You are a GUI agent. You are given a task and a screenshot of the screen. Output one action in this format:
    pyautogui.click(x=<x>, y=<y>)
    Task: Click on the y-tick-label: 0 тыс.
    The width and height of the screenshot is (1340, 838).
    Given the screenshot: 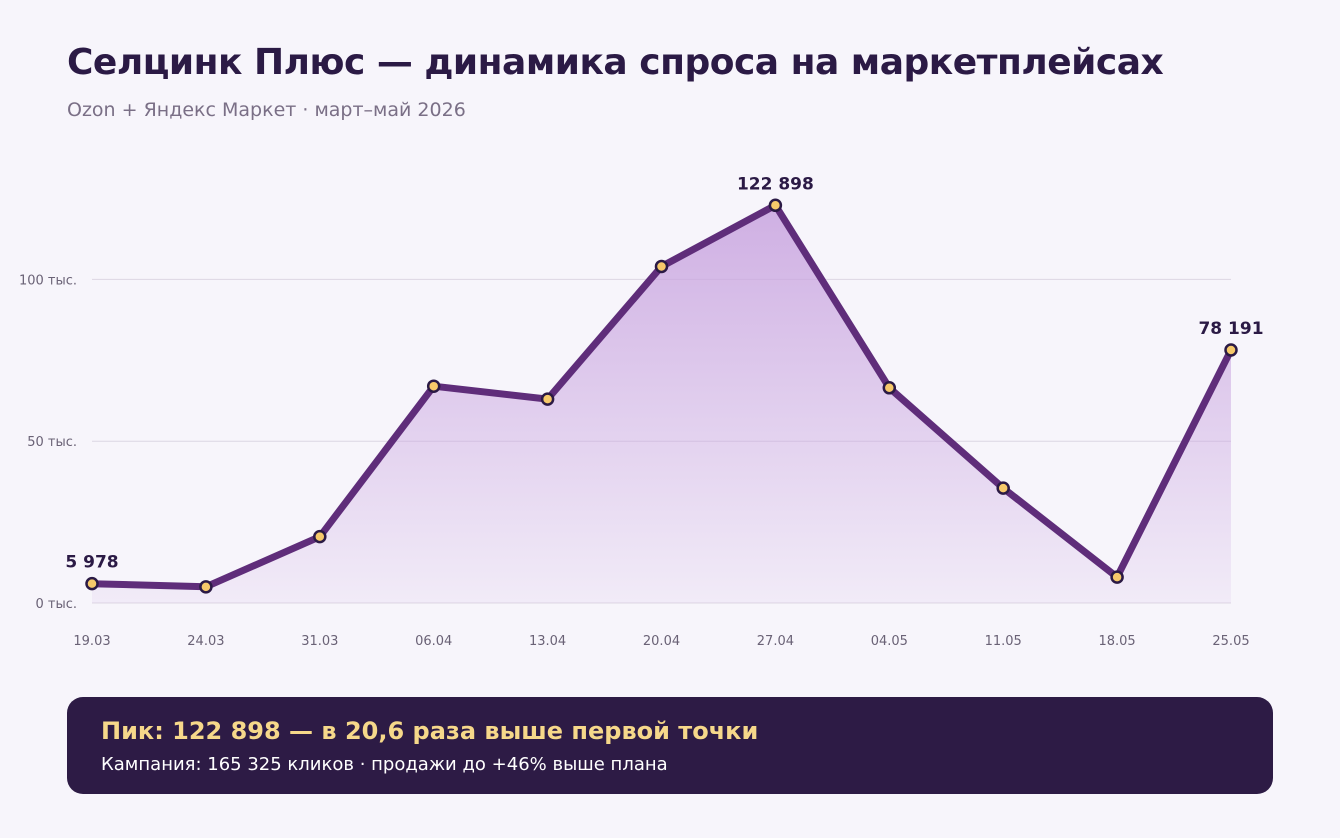 What is the action you would take?
    pyautogui.click(x=56, y=604)
    